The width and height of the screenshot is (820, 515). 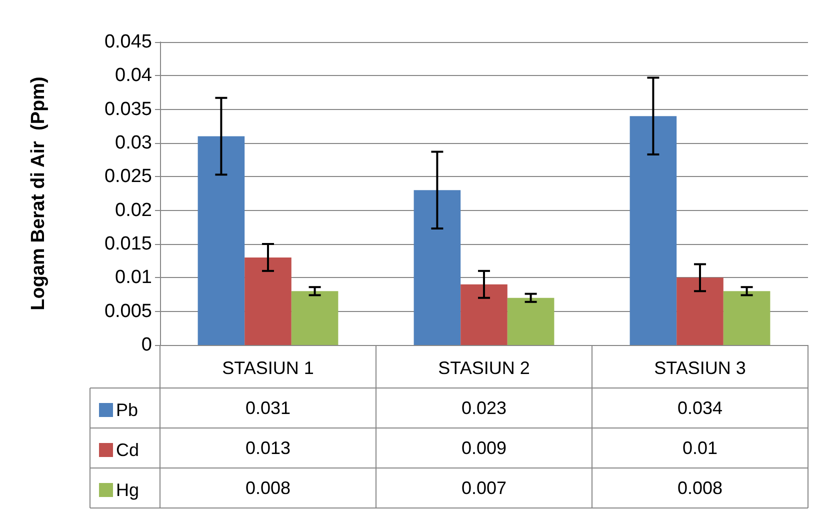 What do you see at coordinates (128, 311) in the screenshot?
I see `y-tick-label: 0.005` at bounding box center [128, 311].